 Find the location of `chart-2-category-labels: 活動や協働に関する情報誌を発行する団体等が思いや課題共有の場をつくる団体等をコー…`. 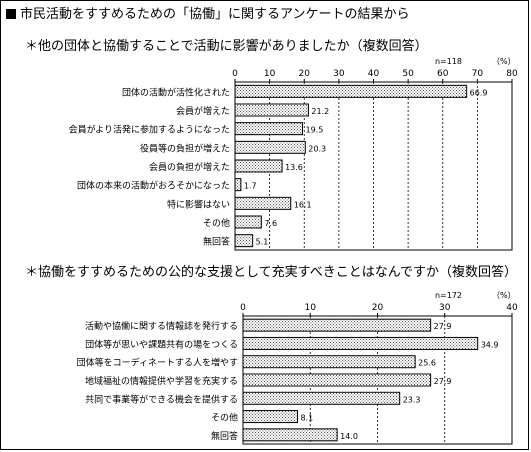

chart-2-category-labels: 活動や協働に関する情報誌を発行する団体等が思いや課題共有の場をつくる団体等をコー… is located at coordinates (157, 381).